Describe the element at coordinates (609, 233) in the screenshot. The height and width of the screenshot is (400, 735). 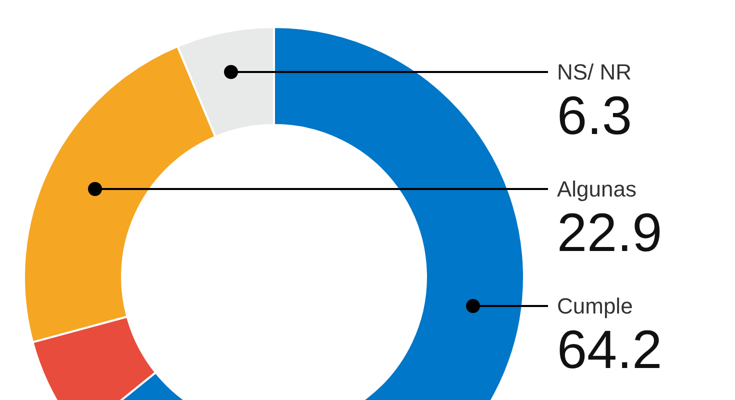
I see `data-label: 22.9` at that location.